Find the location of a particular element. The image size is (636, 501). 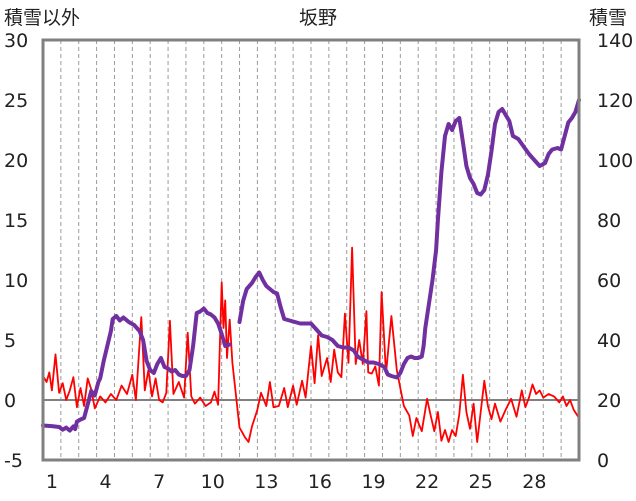

left-tick-15: 15 is located at coordinates (16, 221).